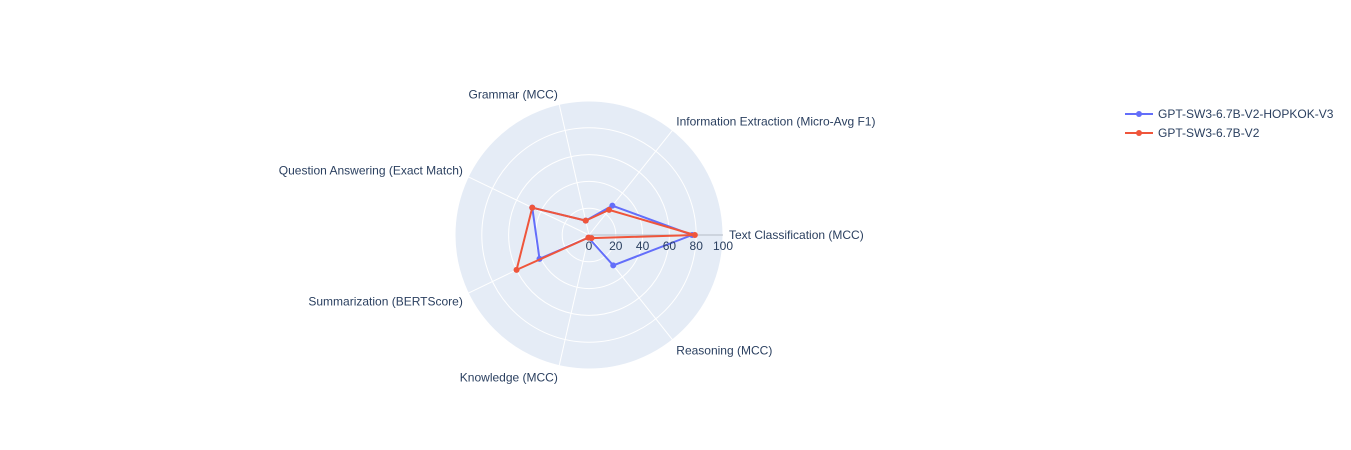 The height and width of the screenshot is (450, 1351). What do you see at coordinates (1246, 114) in the screenshot?
I see `legend-label: GPT-SW3-6.7B-V2-HOPKOK-V3` at bounding box center [1246, 114].